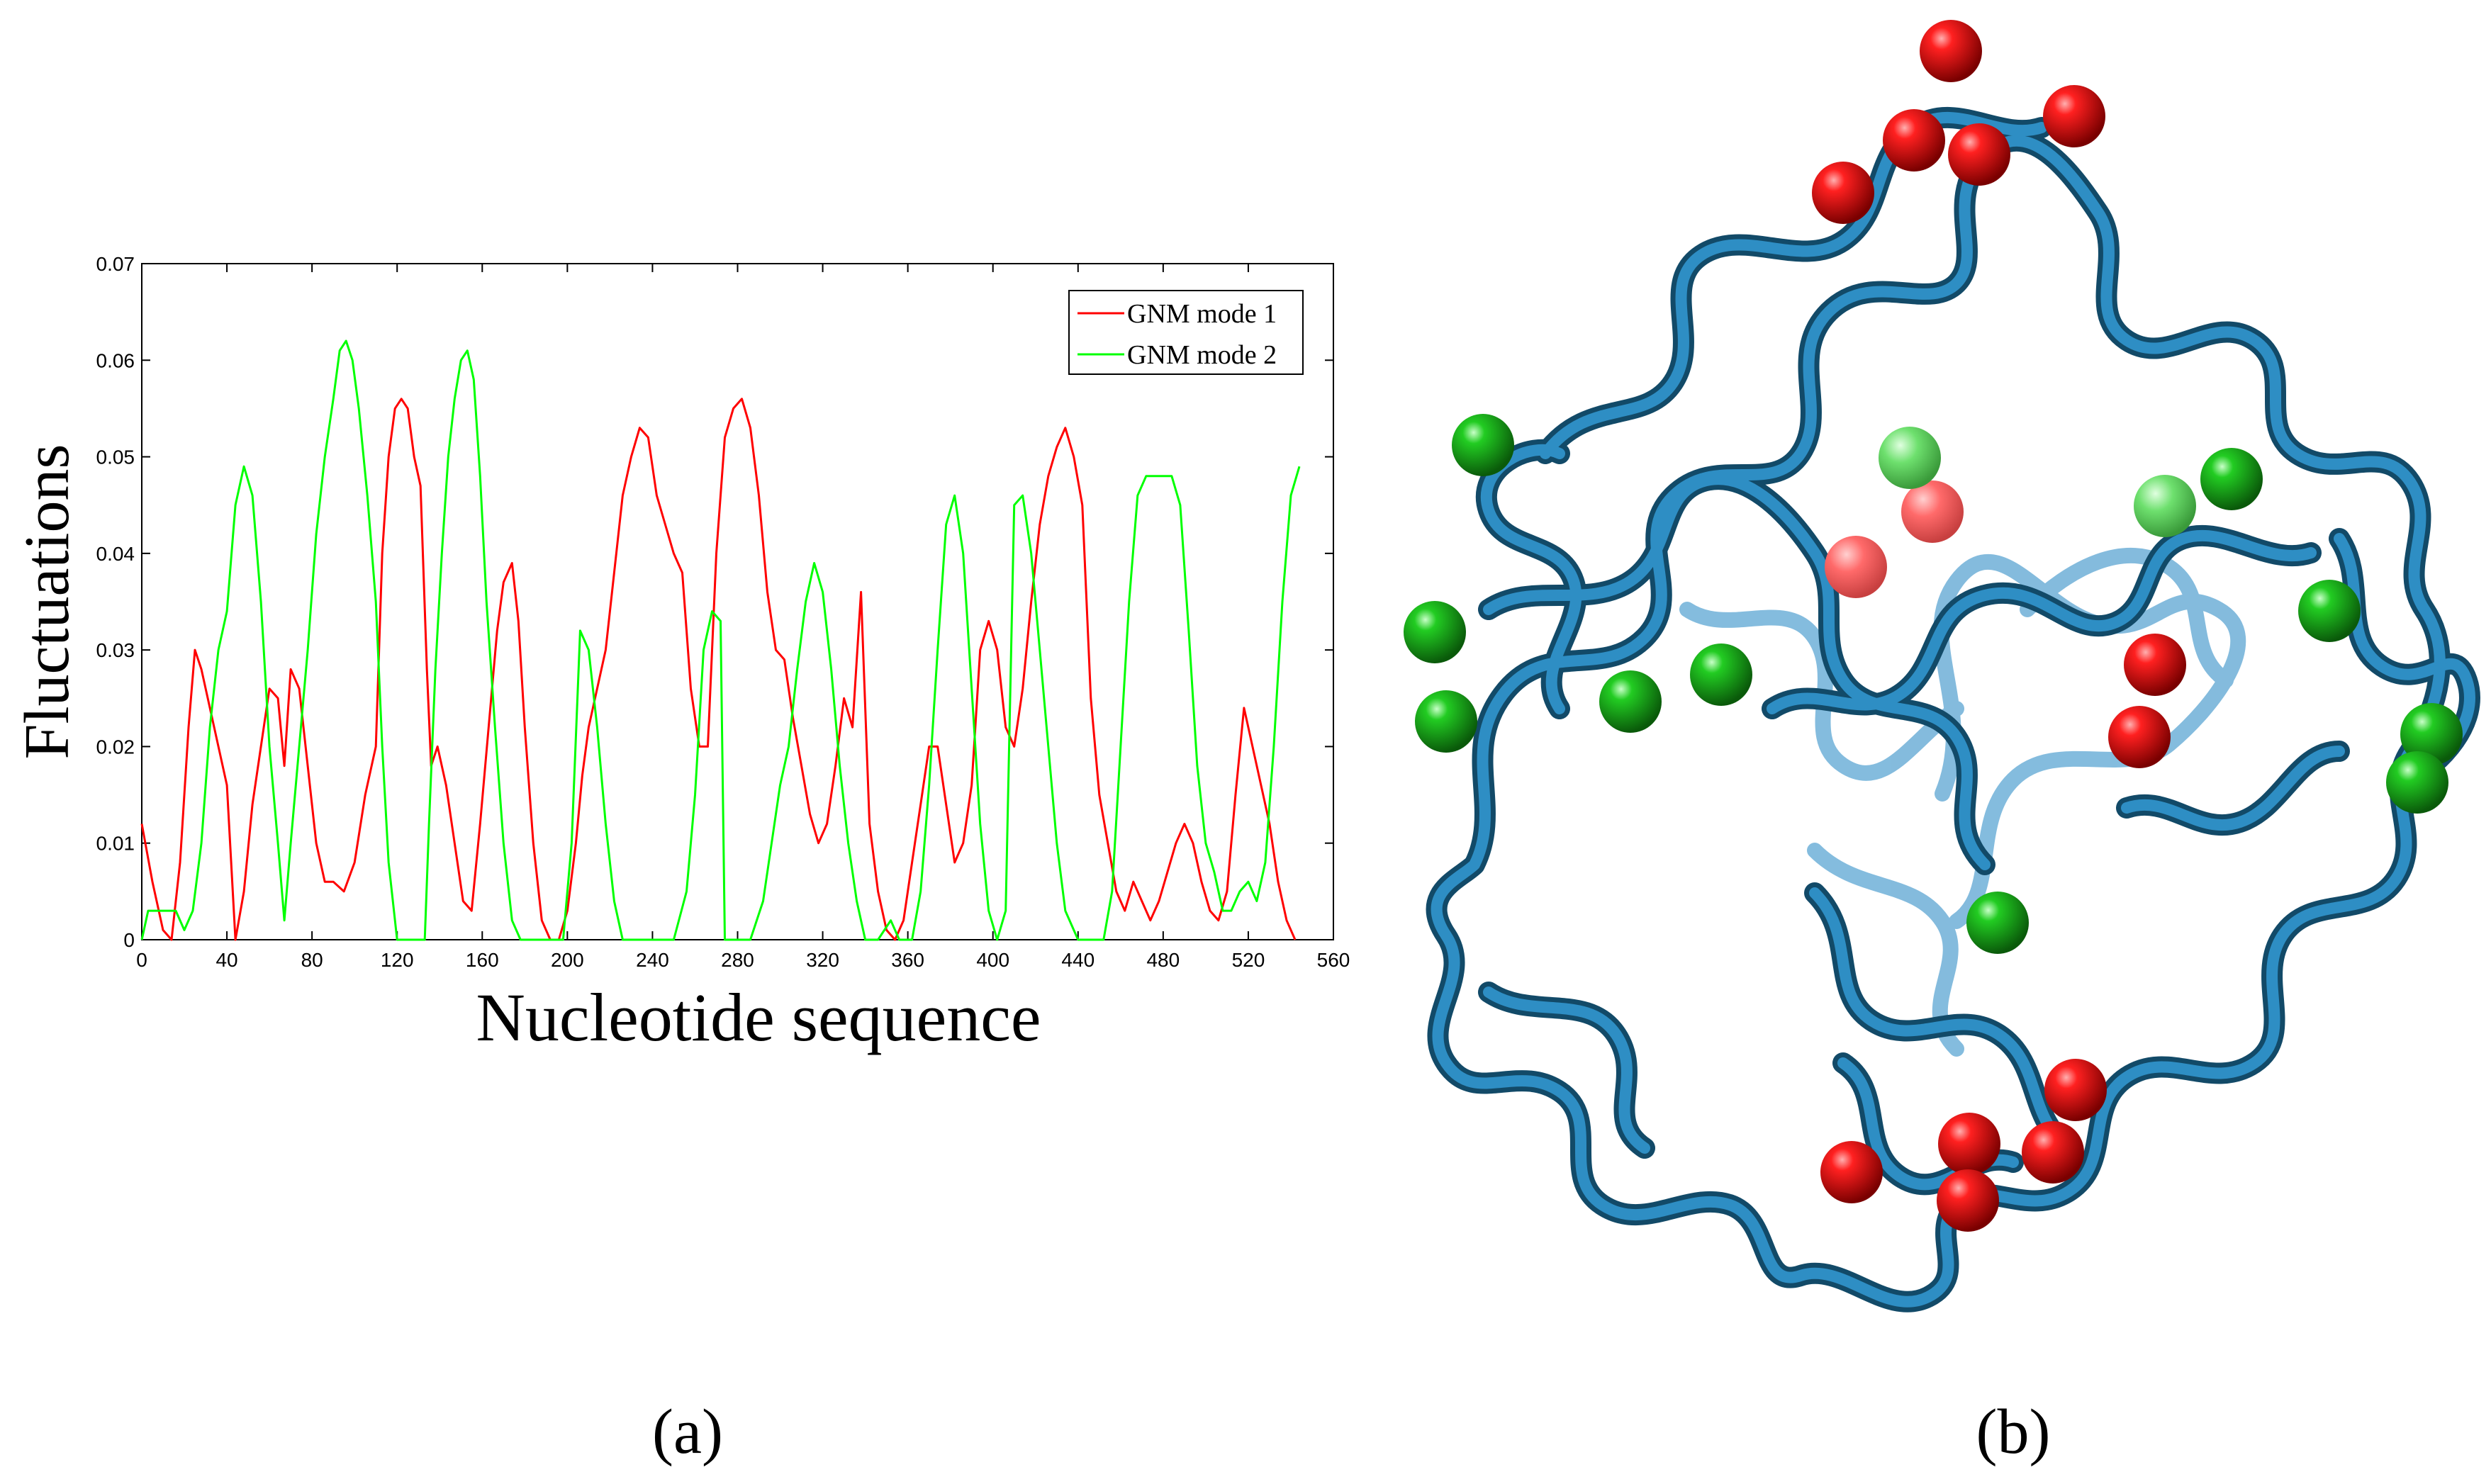  What do you see at coordinates (567, 960) in the screenshot?
I see `x-tick-label: 200` at bounding box center [567, 960].